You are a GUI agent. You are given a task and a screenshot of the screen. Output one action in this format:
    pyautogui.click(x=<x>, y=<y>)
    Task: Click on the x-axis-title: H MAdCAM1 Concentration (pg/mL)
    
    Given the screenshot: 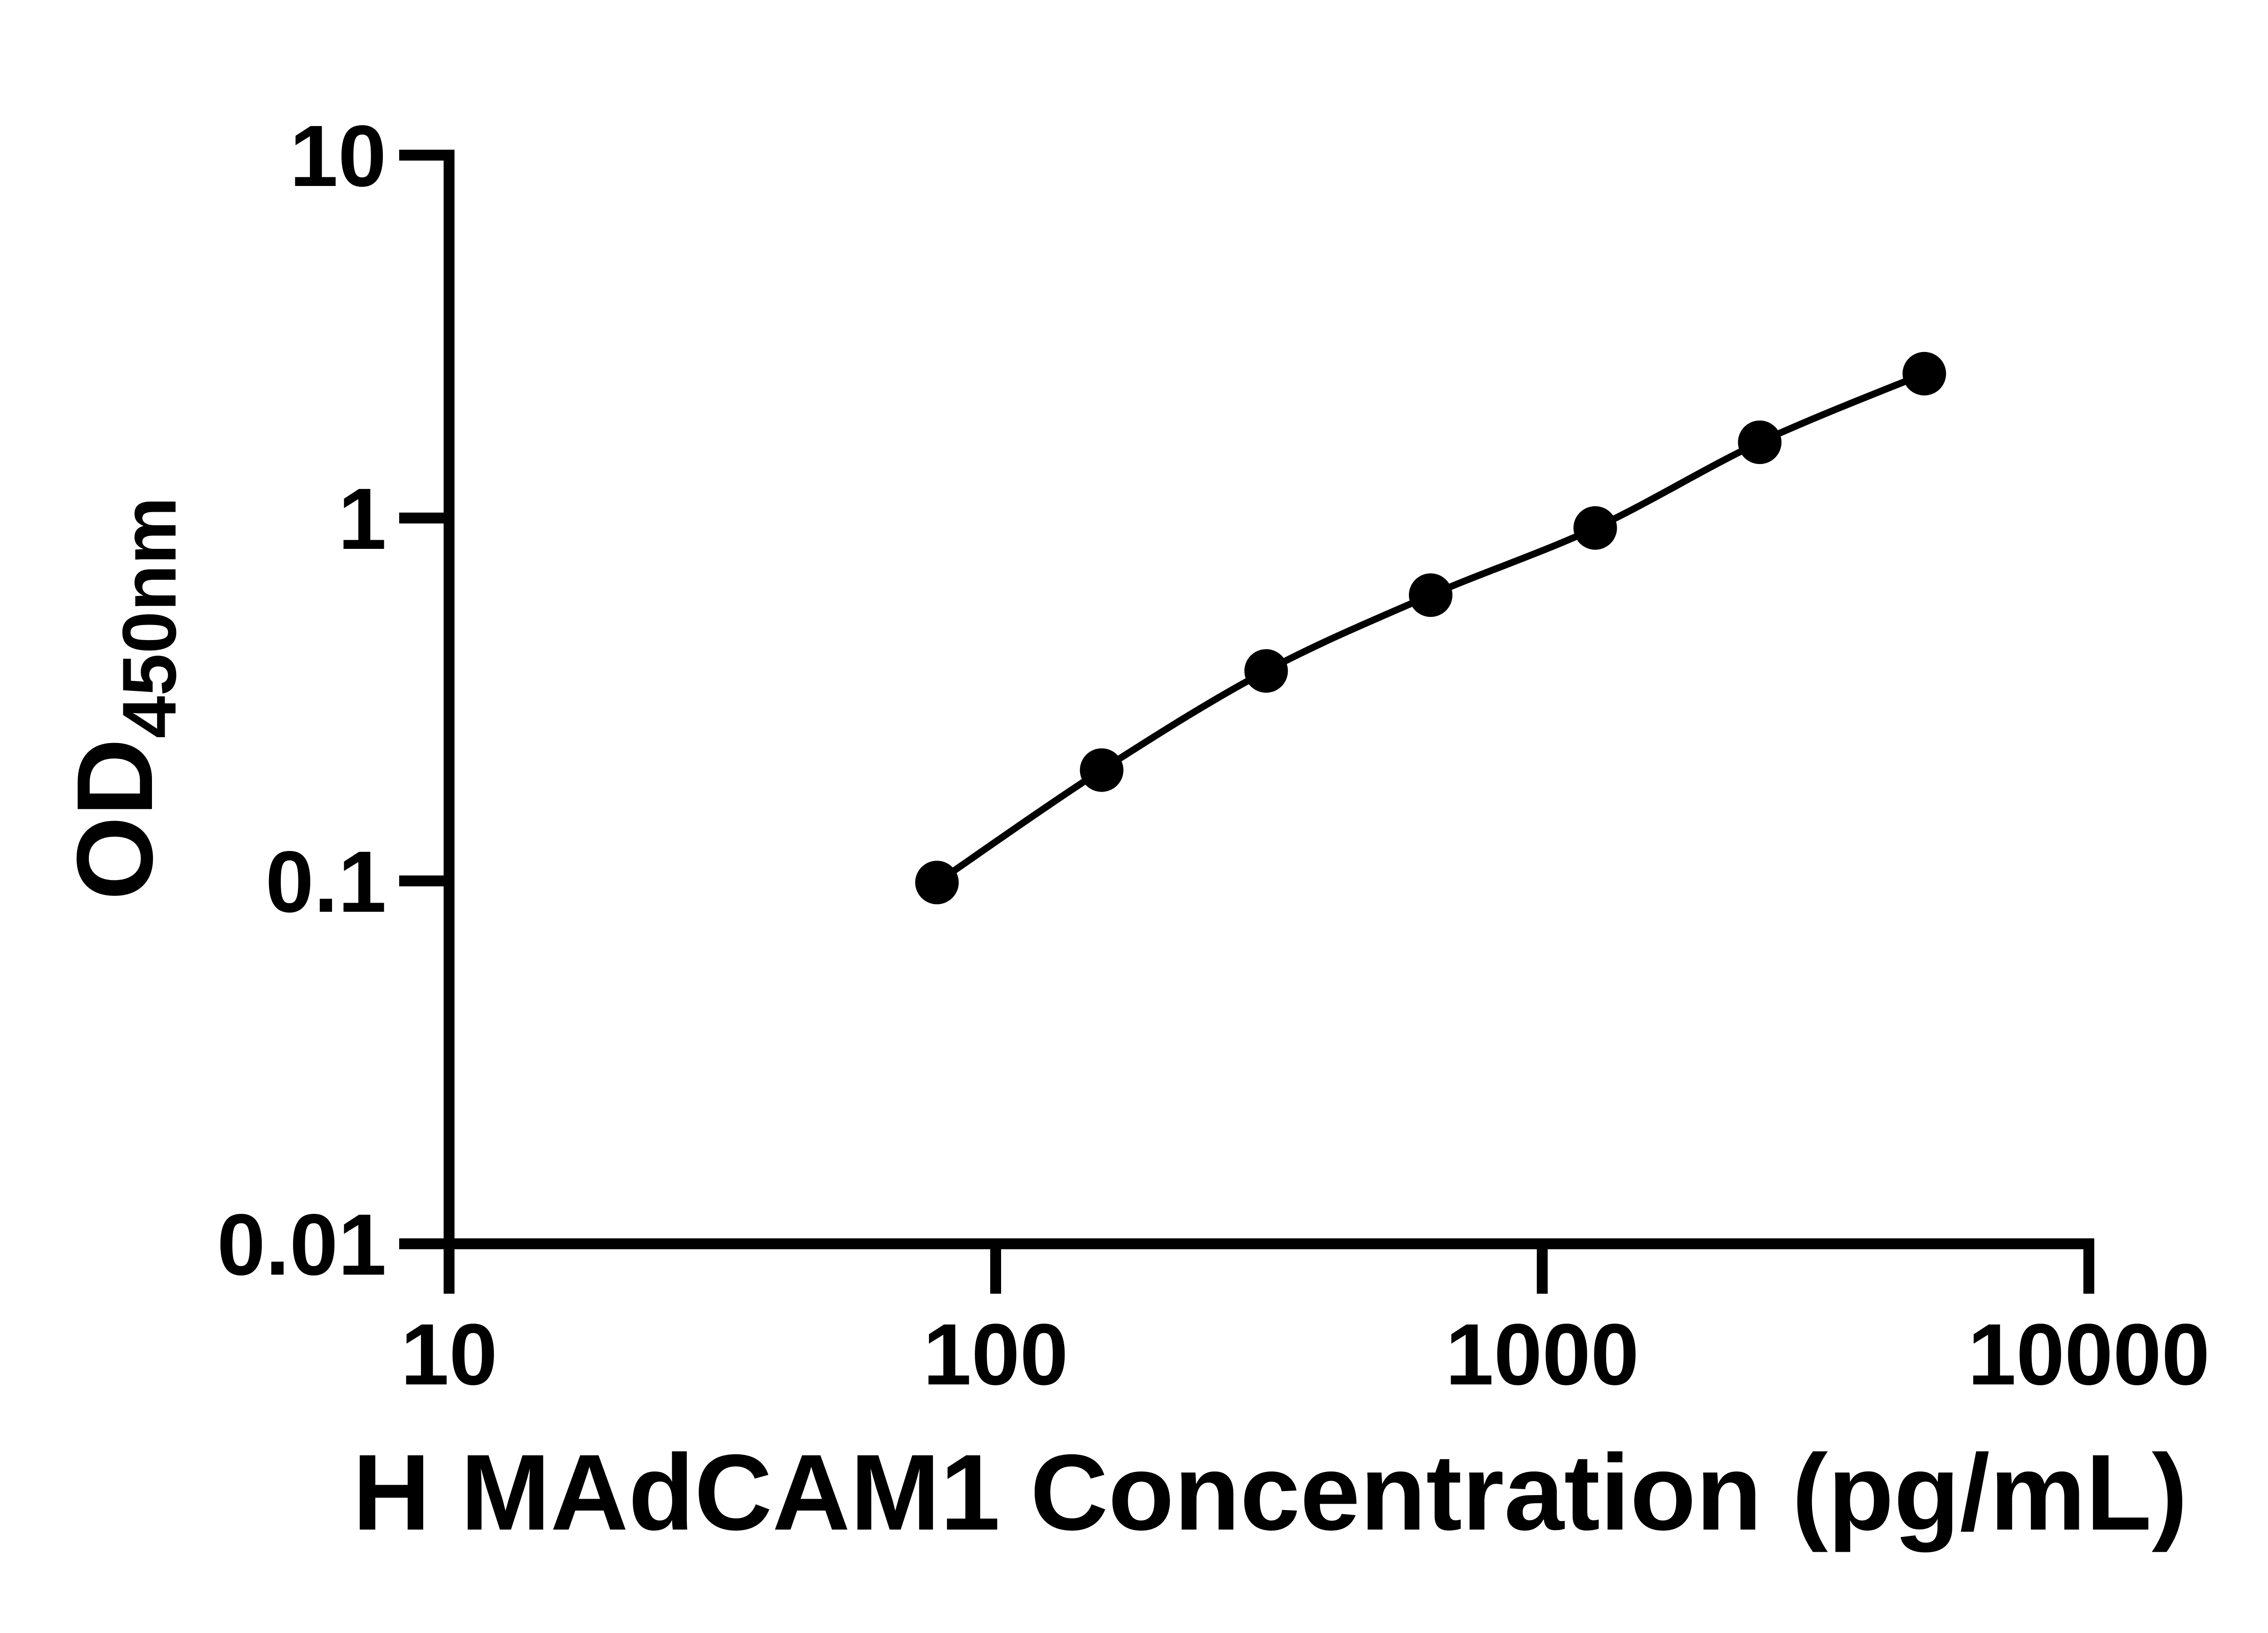 What is the action you would take?
    pyautogui.click(x=1270, y=1493)
    